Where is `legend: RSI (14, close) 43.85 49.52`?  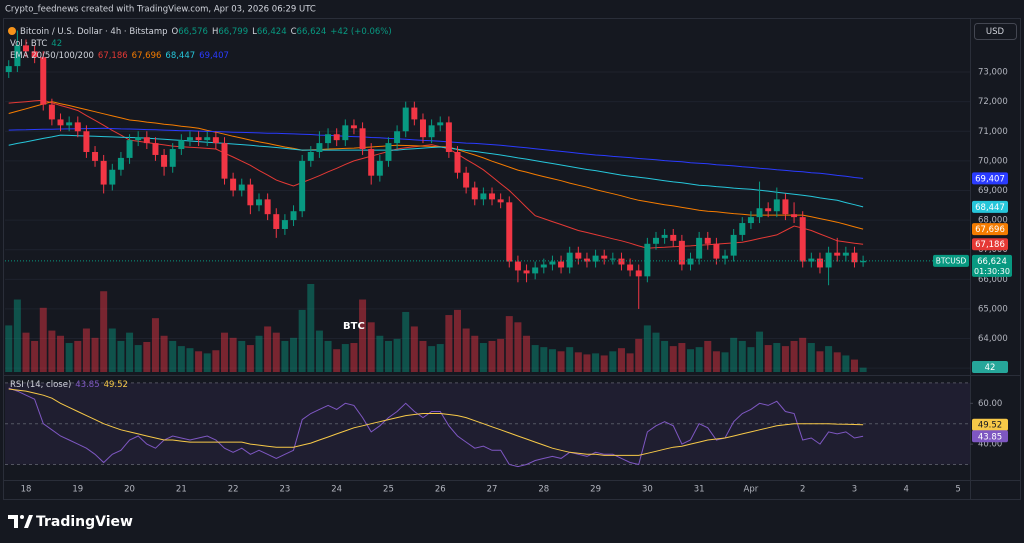 legend: RSI (14, close) 43.85 49.52 is located at coordinates (69, 385).